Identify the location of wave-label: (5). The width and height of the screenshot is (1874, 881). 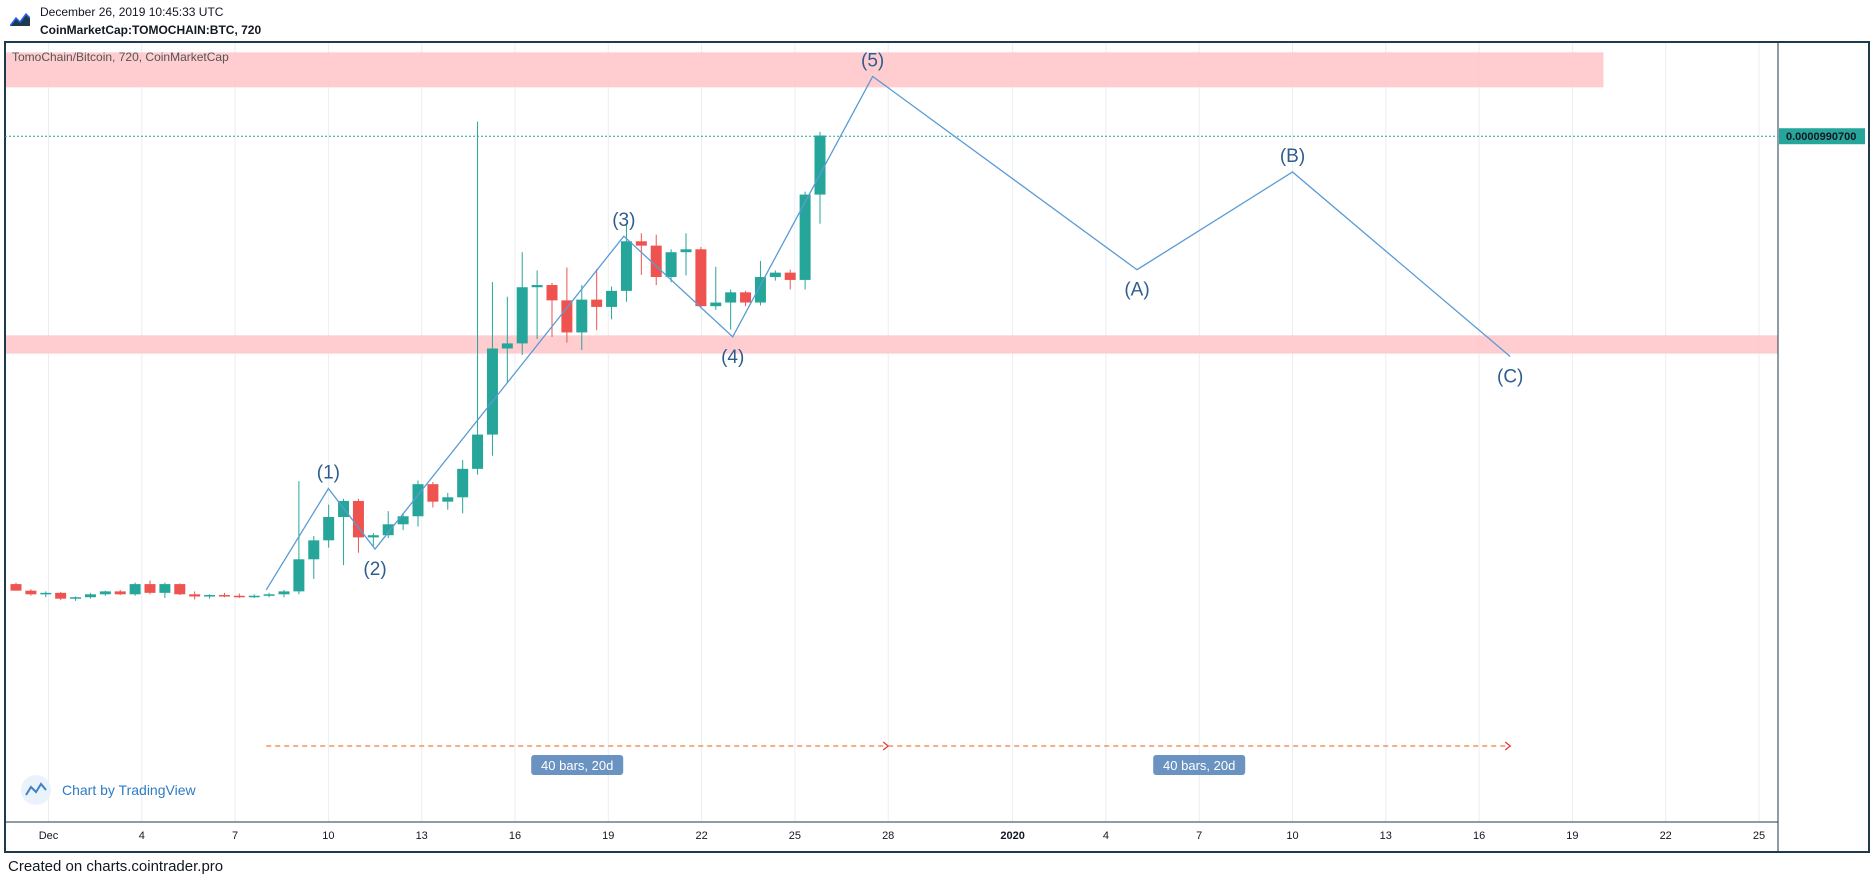
(872, 60).